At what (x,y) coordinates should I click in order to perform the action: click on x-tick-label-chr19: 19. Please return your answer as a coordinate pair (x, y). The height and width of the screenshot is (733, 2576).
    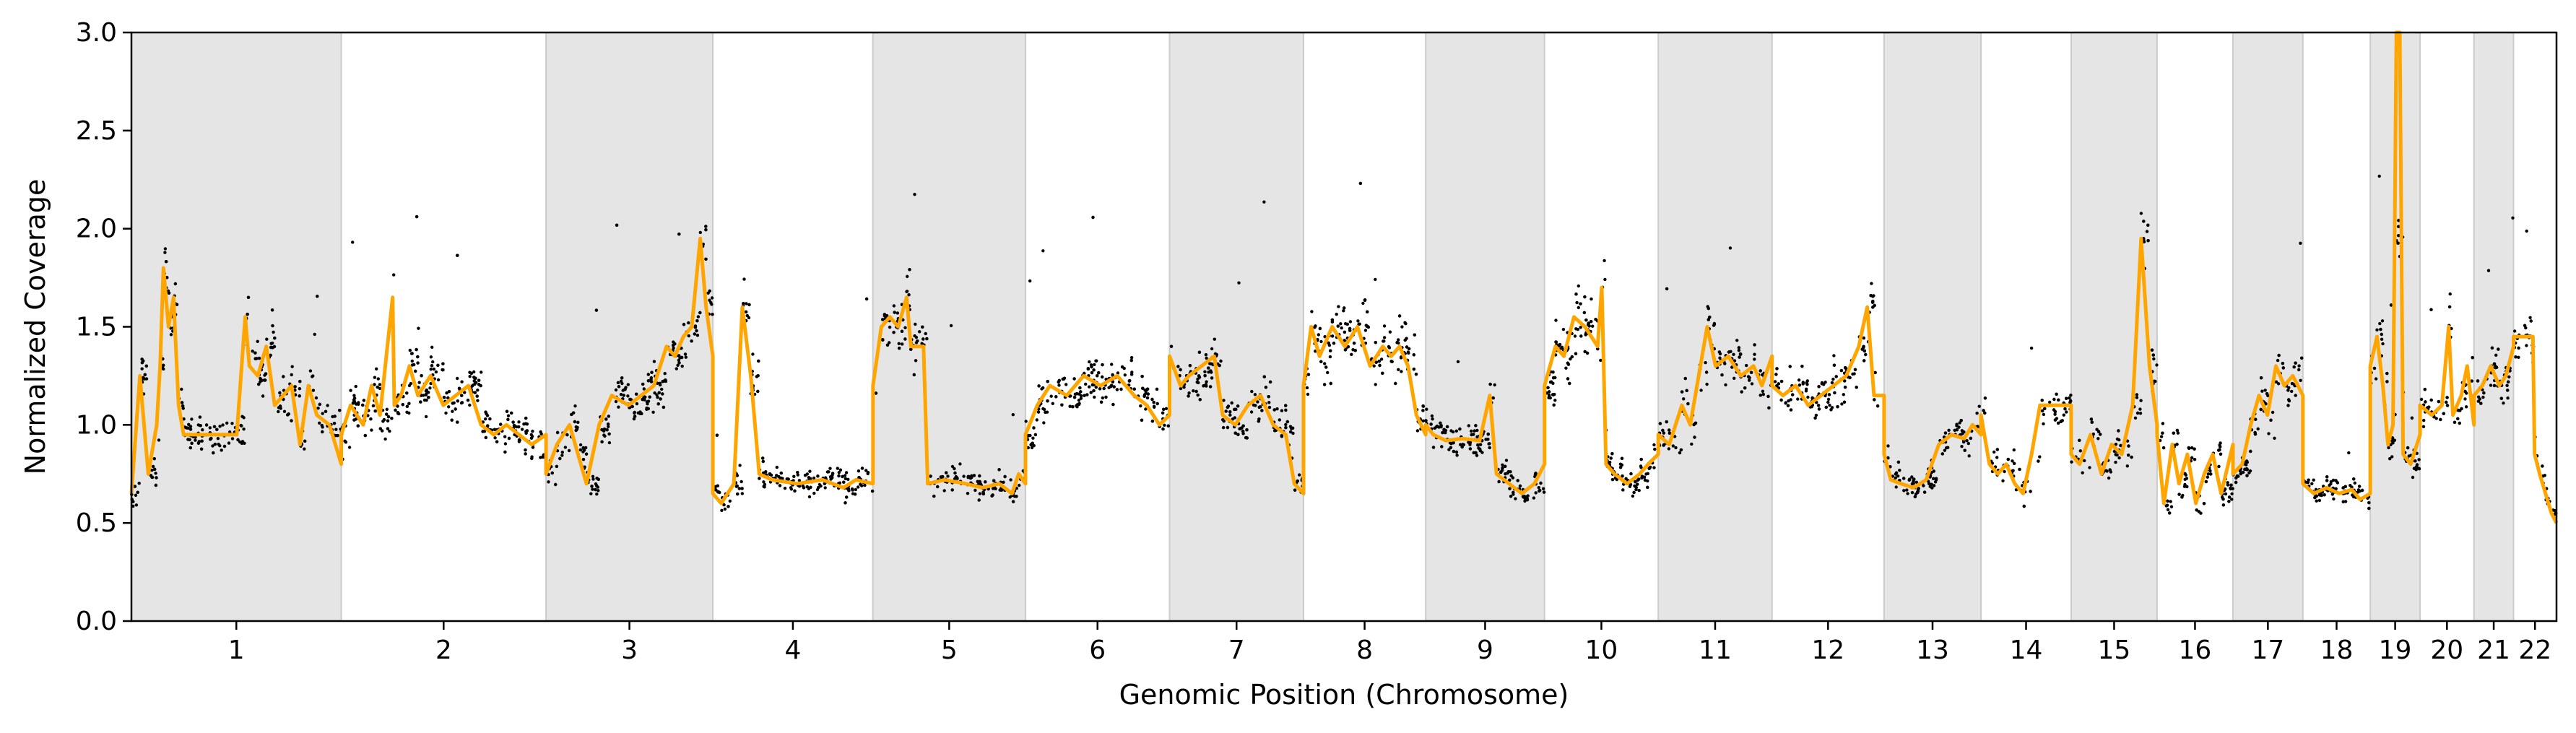
    Looking at the image, I should click on (2395, 650).